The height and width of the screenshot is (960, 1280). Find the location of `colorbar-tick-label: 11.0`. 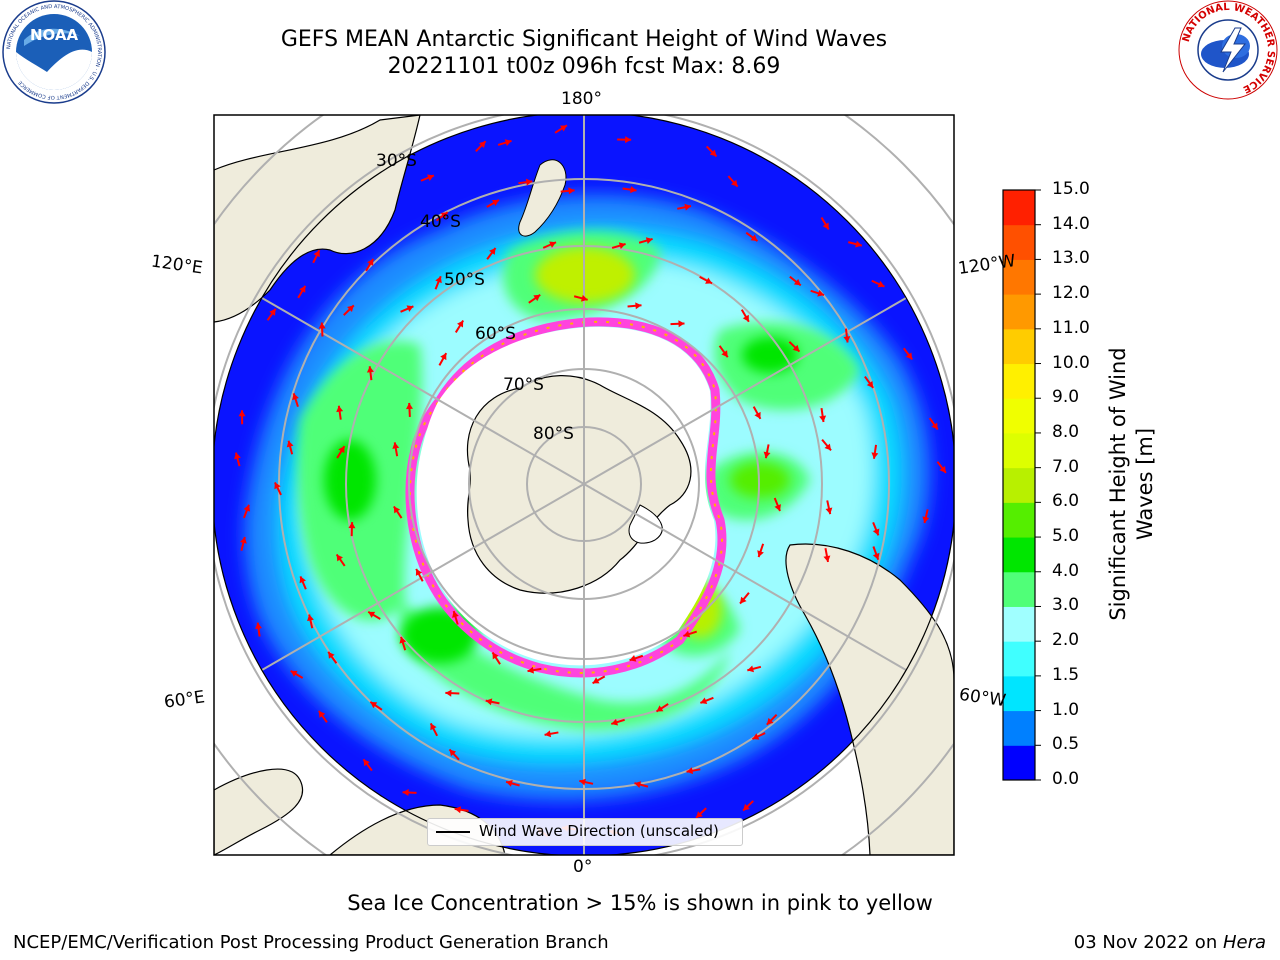

colorbar-tick-label: 11.0 is located at coordinates (1071, 327).